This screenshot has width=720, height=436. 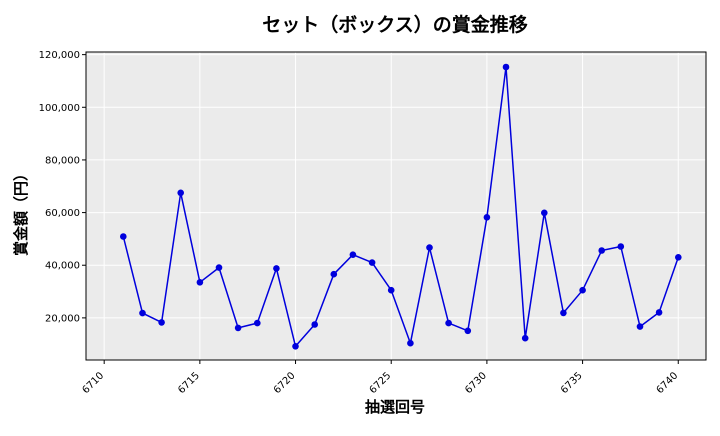 I want to click on y-axis-label: 賞金額（円）, so click(x=21, y=211).